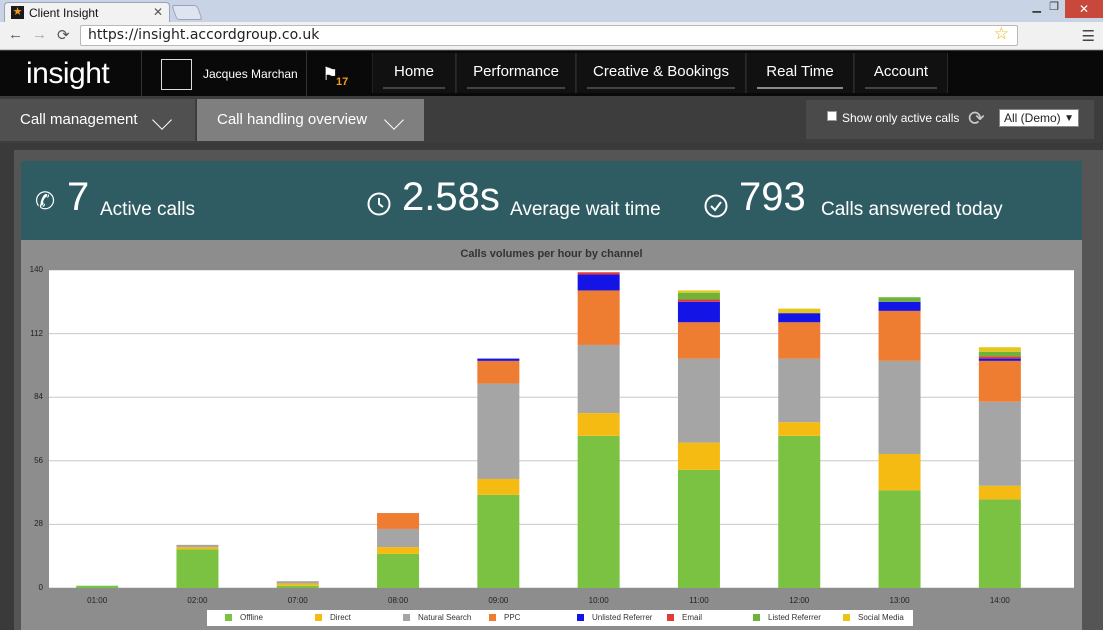 Image resolution: width=1103 pixels, height=630 pixels. What do you see at coordinates (976, 119) in the screenshot?
I see `refresh-icon: ⟳` at bounding box center [976, 119].